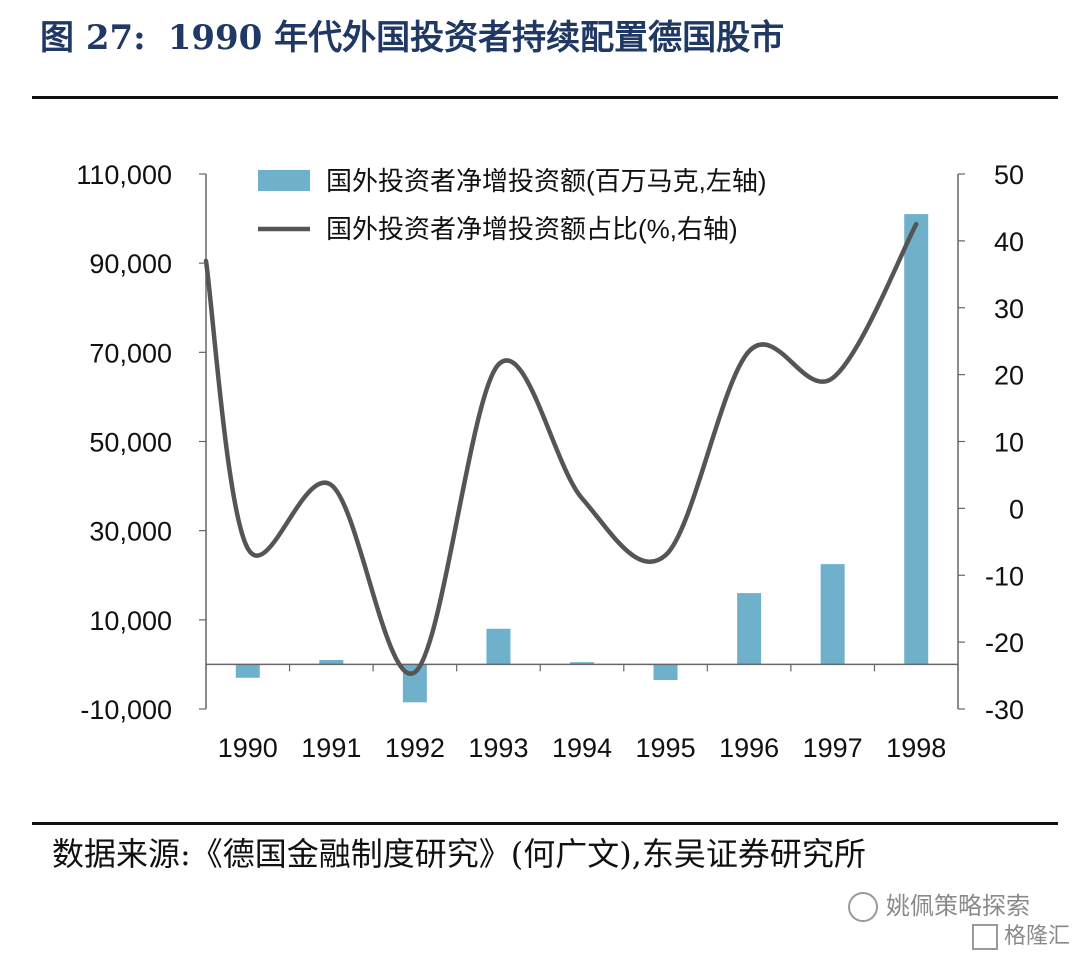  Describe the element at coordinates (532, 229) in the screenshot. I see `legend-line-label: 国外投资者净增投资额占比(%,右轴)` at that location.